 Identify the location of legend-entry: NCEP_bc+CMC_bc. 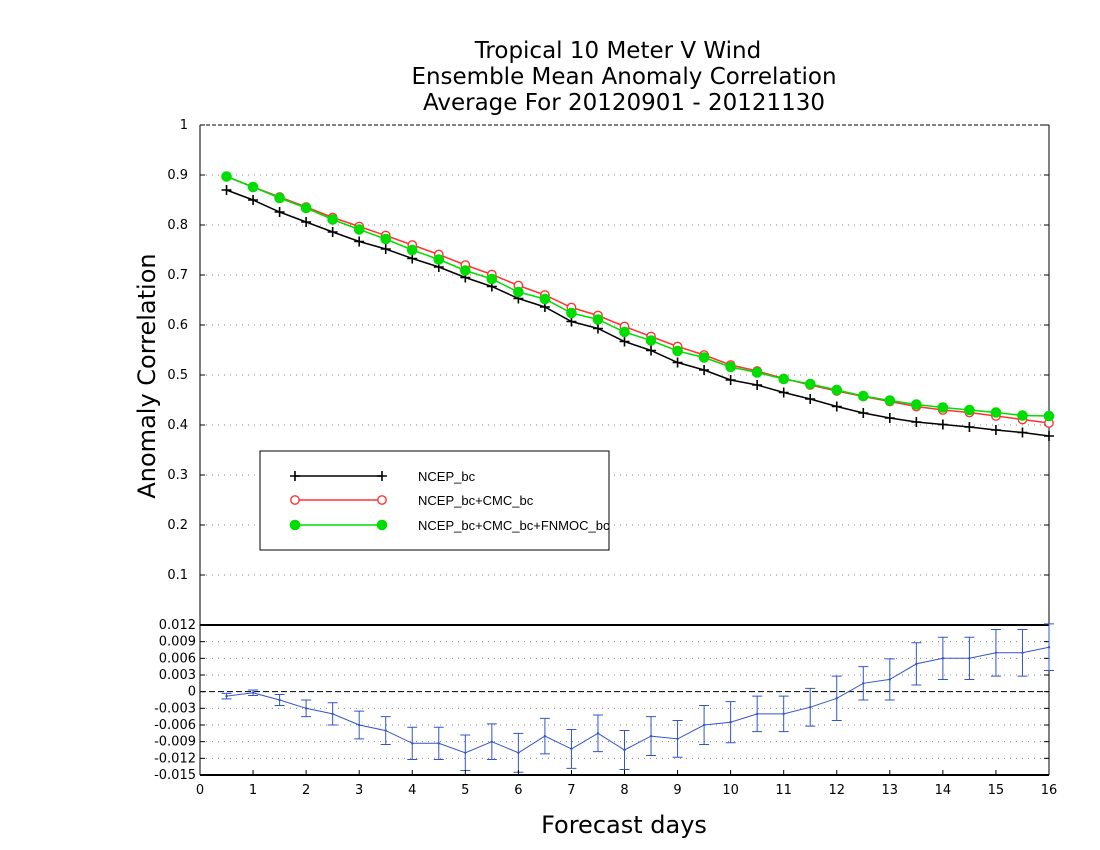
(412, 500).